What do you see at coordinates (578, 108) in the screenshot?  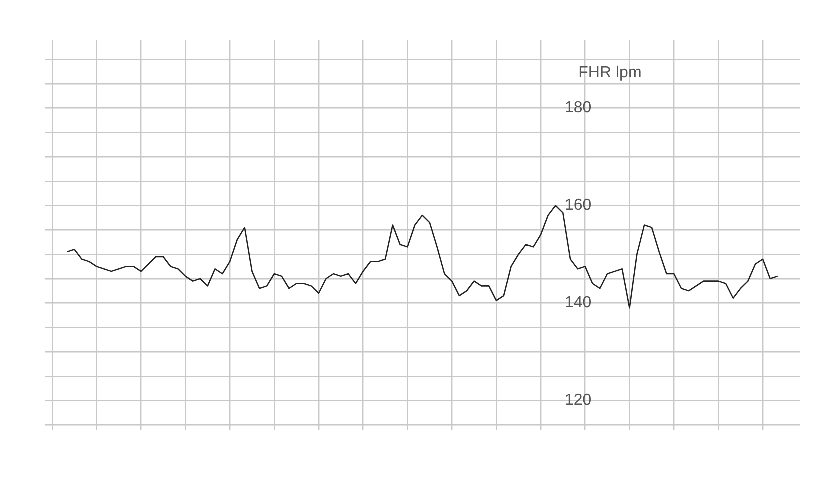 I see `y-tick-label: 180` at bounding box center [578, 108].